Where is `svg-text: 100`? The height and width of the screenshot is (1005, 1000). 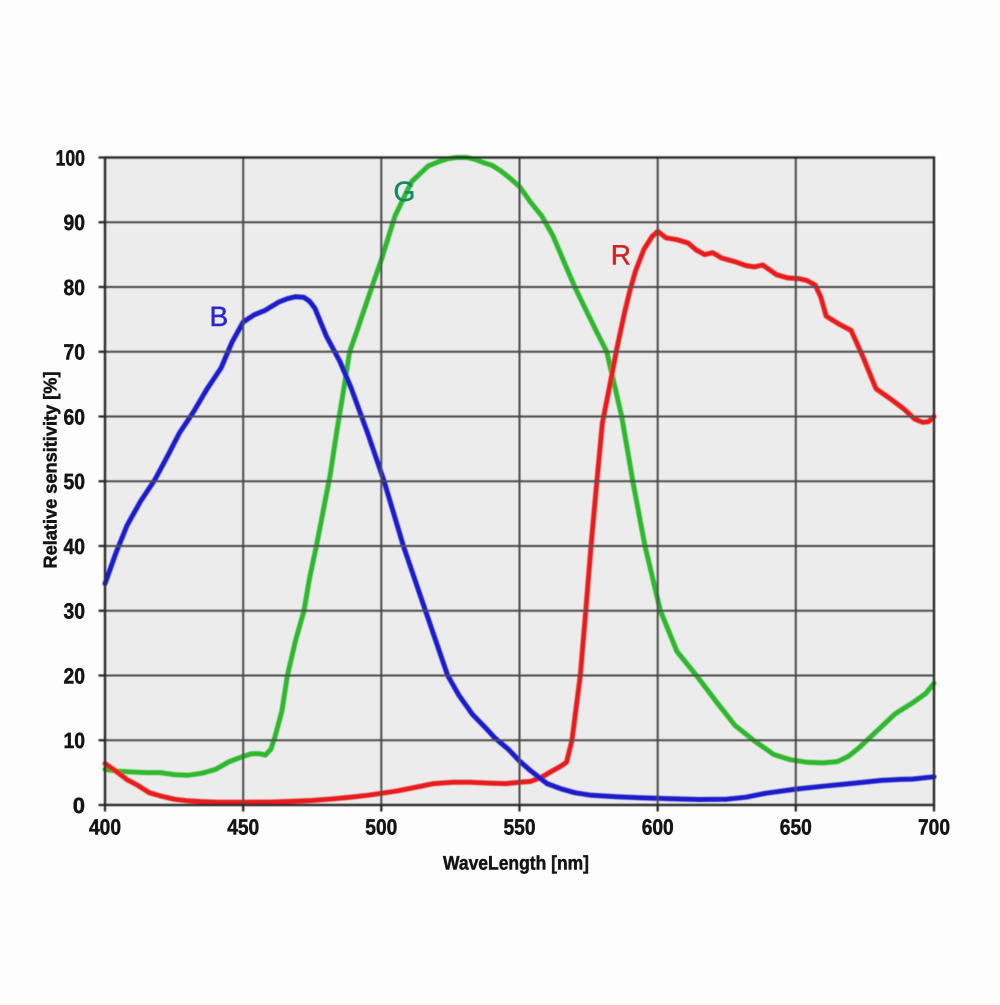
svg-text: 100 is located at coordinates (71, 157).